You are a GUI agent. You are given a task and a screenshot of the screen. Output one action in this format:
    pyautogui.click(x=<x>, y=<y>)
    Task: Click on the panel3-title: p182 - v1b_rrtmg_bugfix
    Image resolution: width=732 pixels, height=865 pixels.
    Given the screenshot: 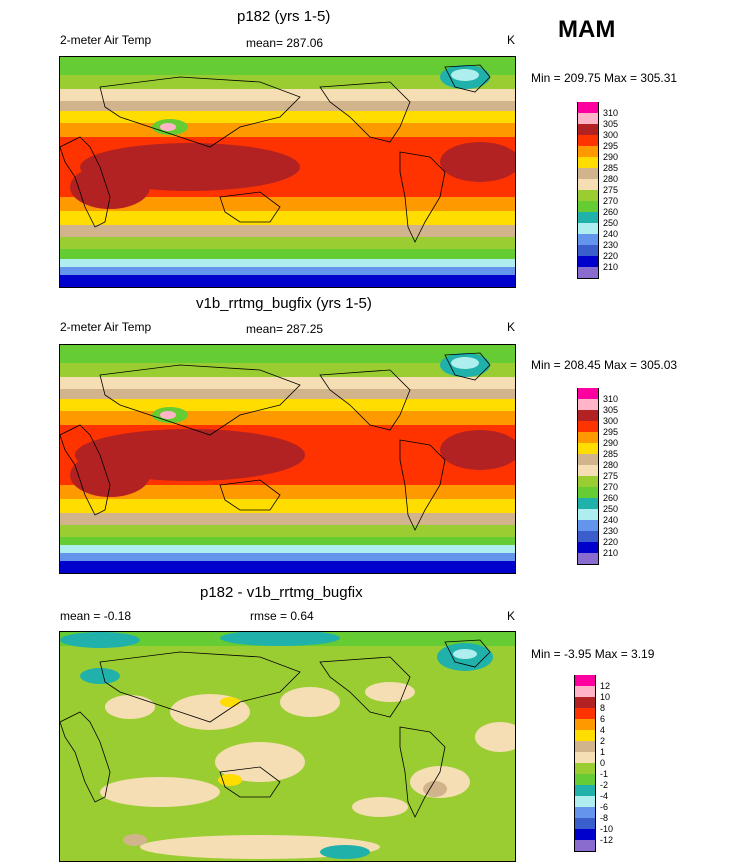 What is the action you would take?
    pyautogui.click(x=281, y=592)
    